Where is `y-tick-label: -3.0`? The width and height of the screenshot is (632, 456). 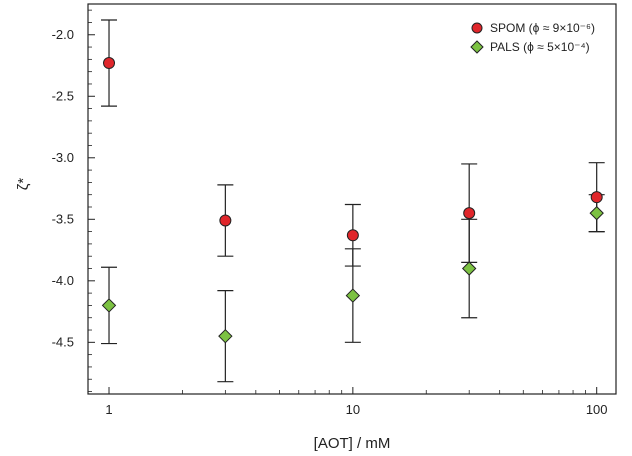 y-tick-label: -3.0 is located at coordinates (63, 157).